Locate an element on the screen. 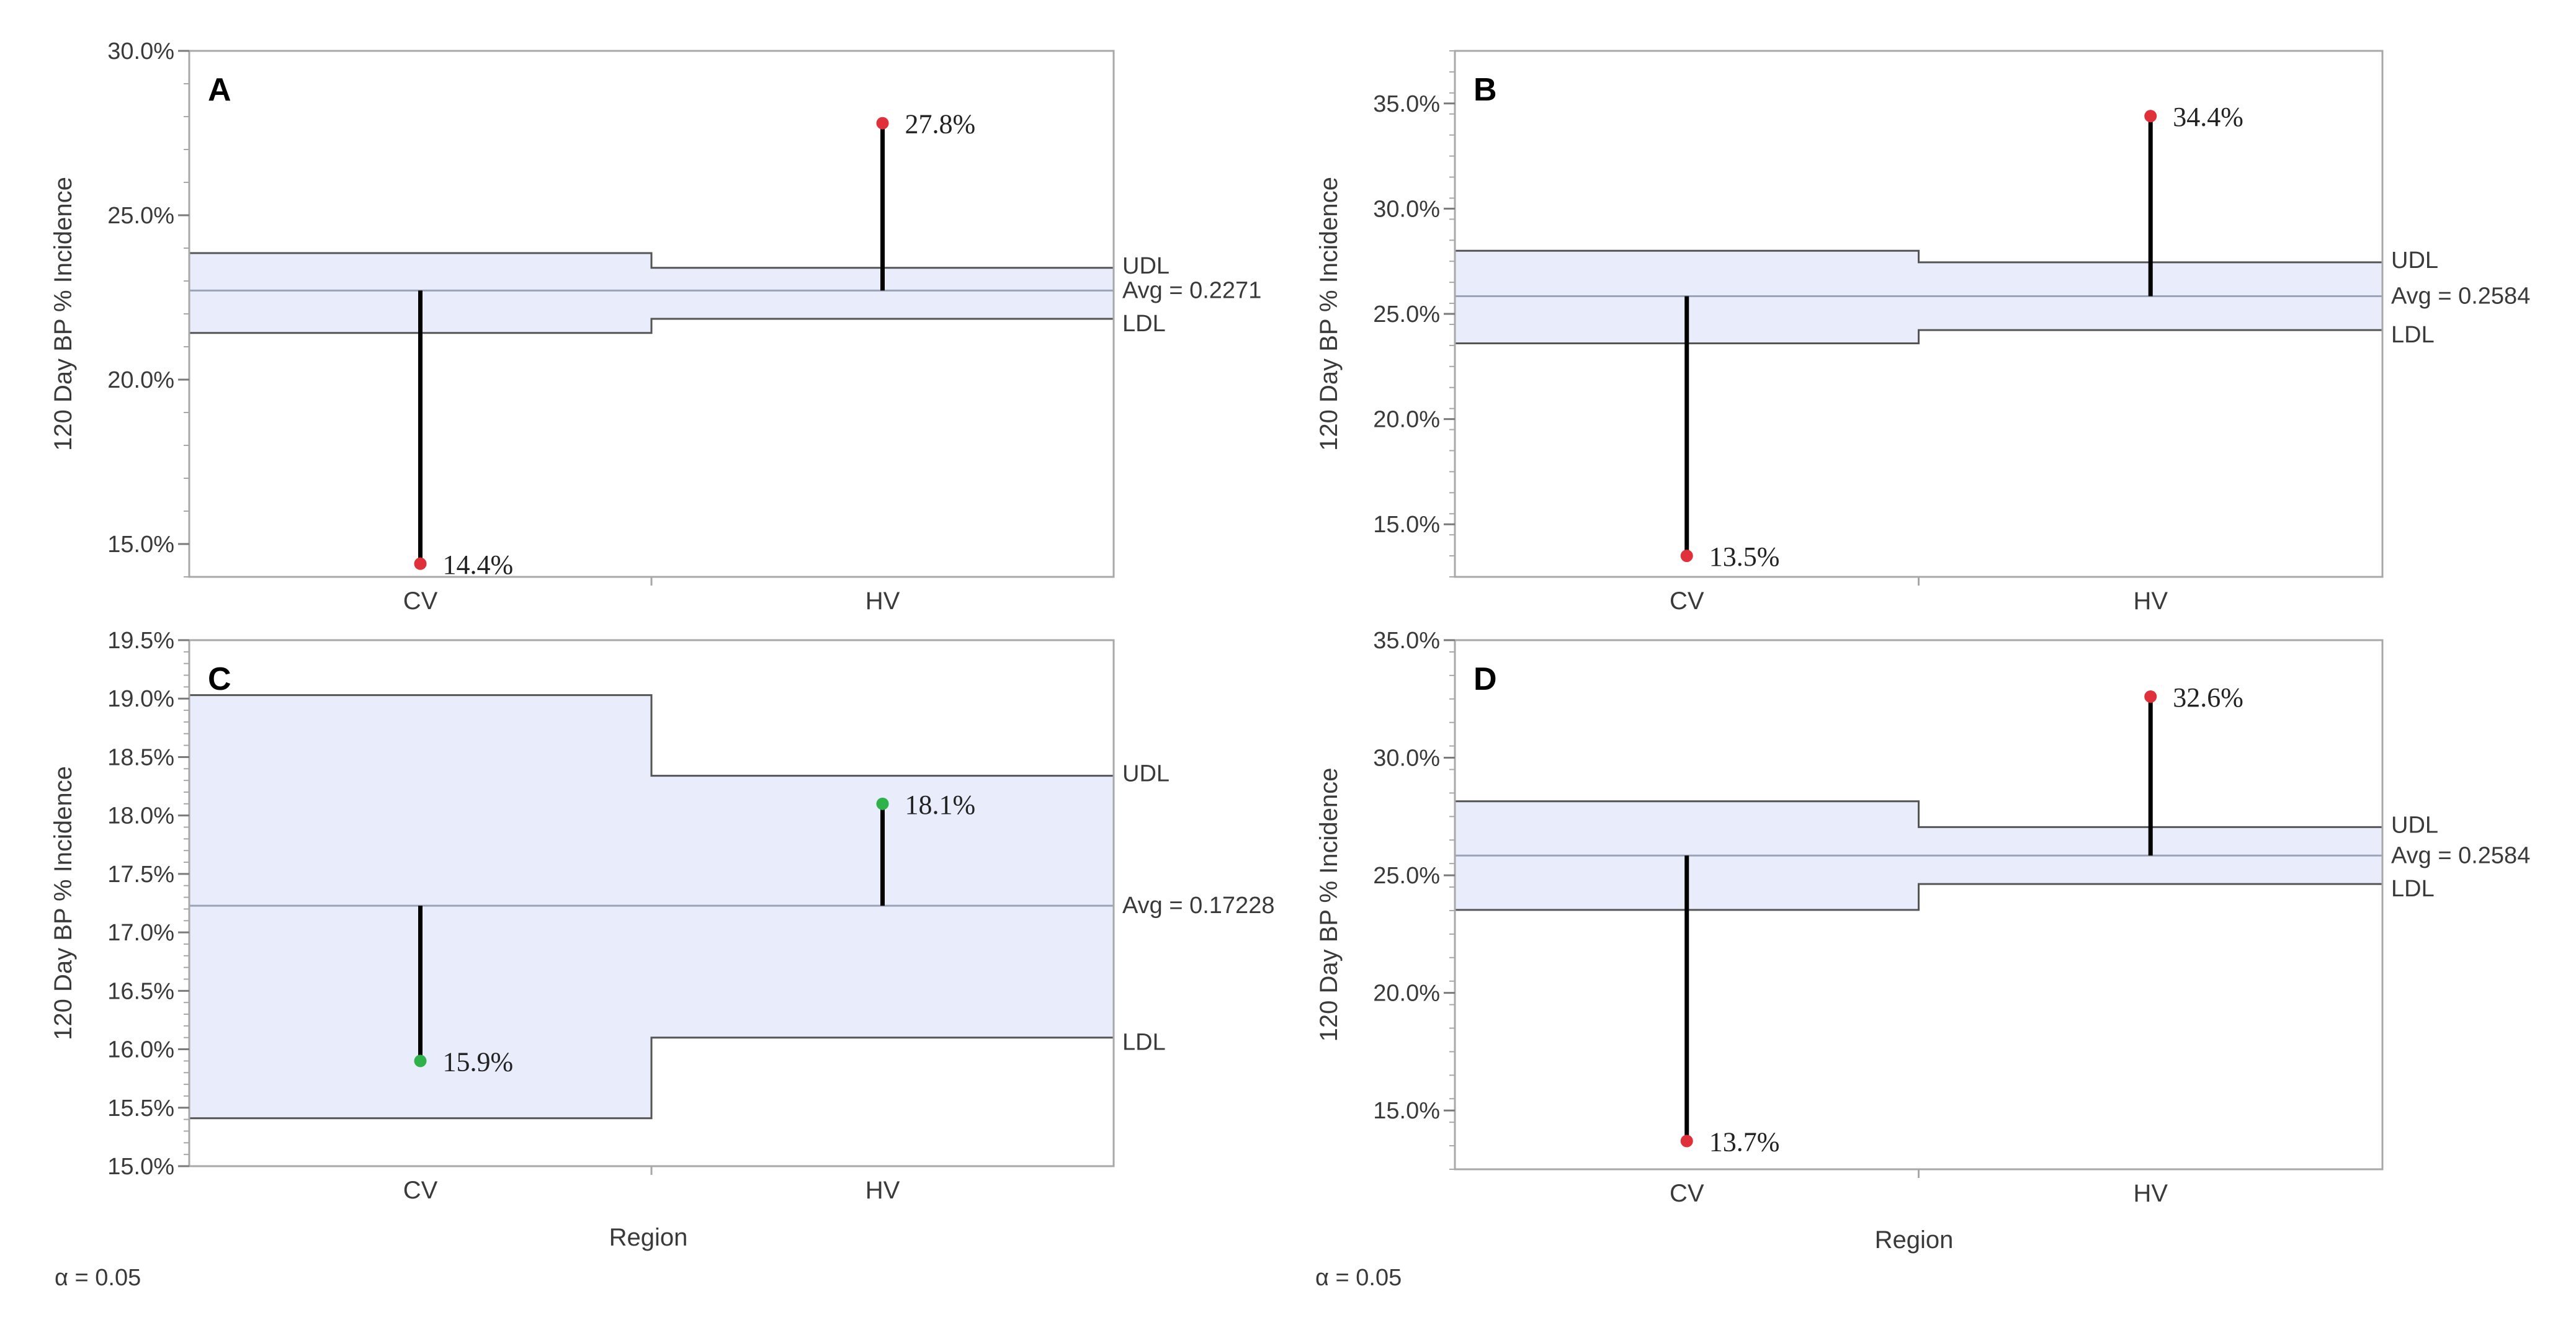 This screenshot has width=2576, height=1320. data-label: 14.4% is located at coordinates (478, 565).